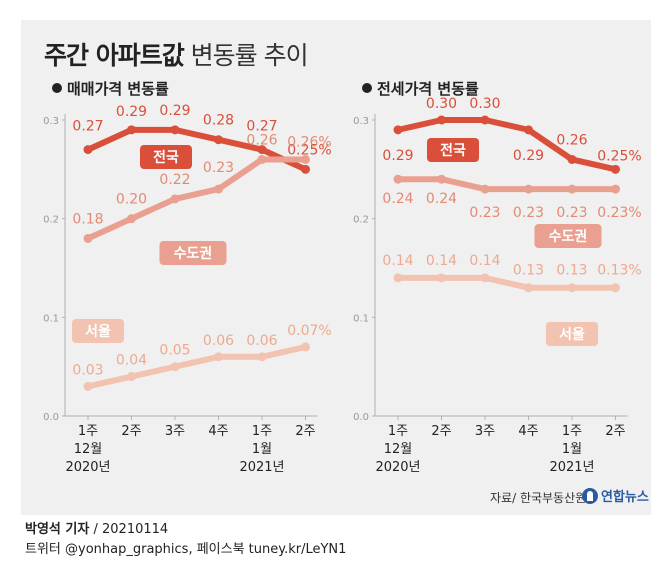 The image size is (672, 576). I want to click on sale-series-badge-seoul, so click(98, 331).